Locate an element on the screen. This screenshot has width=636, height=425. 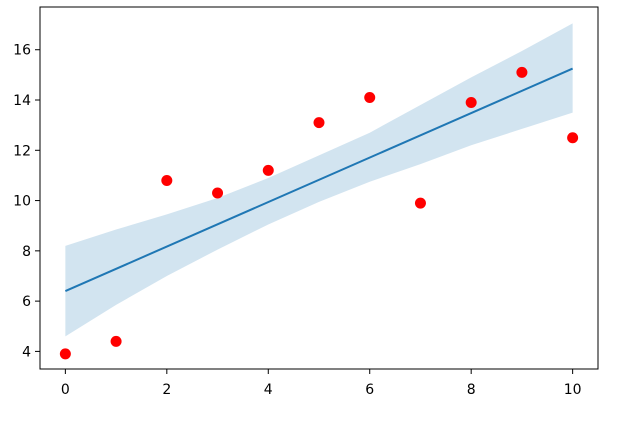
y-tick-label: 16 is located at coordinates (22, 51).